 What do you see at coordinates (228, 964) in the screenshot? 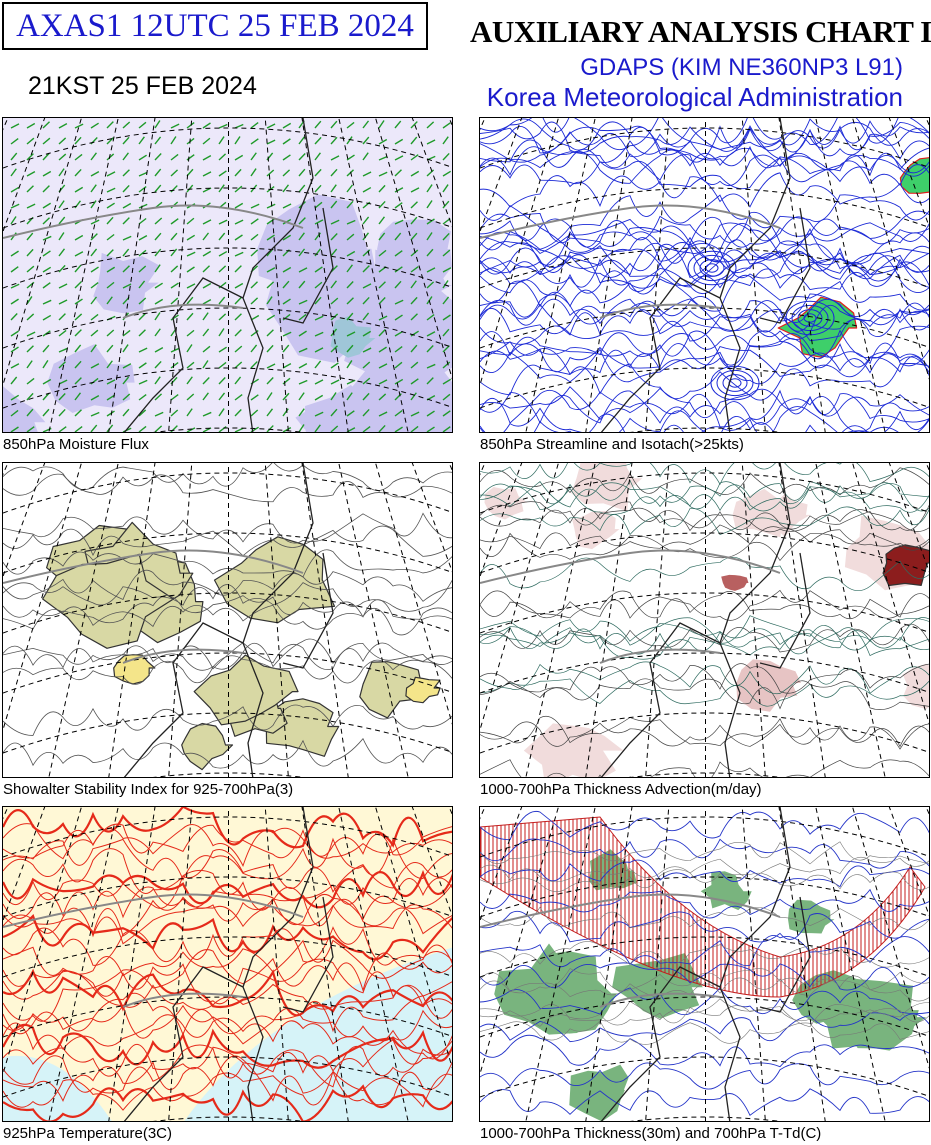
I see `coastline` at bounding box center [228, 964].